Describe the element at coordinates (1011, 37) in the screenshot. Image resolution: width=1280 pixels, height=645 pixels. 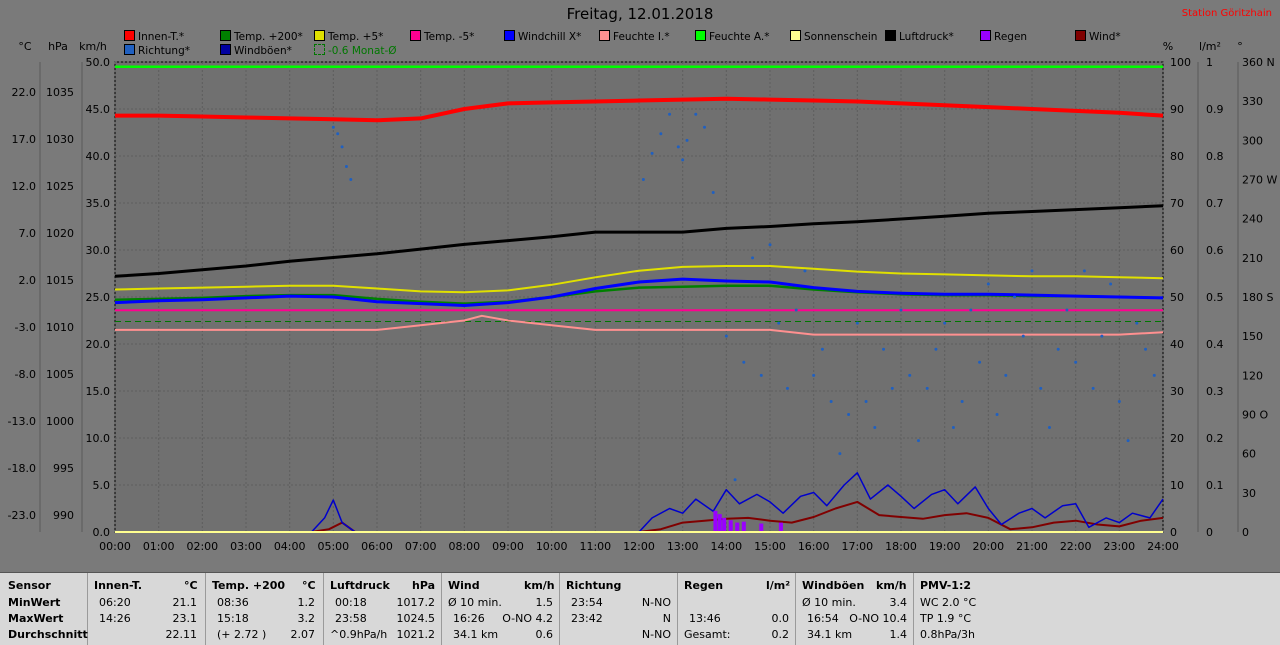
I see `legend-label: Regen` at that location.